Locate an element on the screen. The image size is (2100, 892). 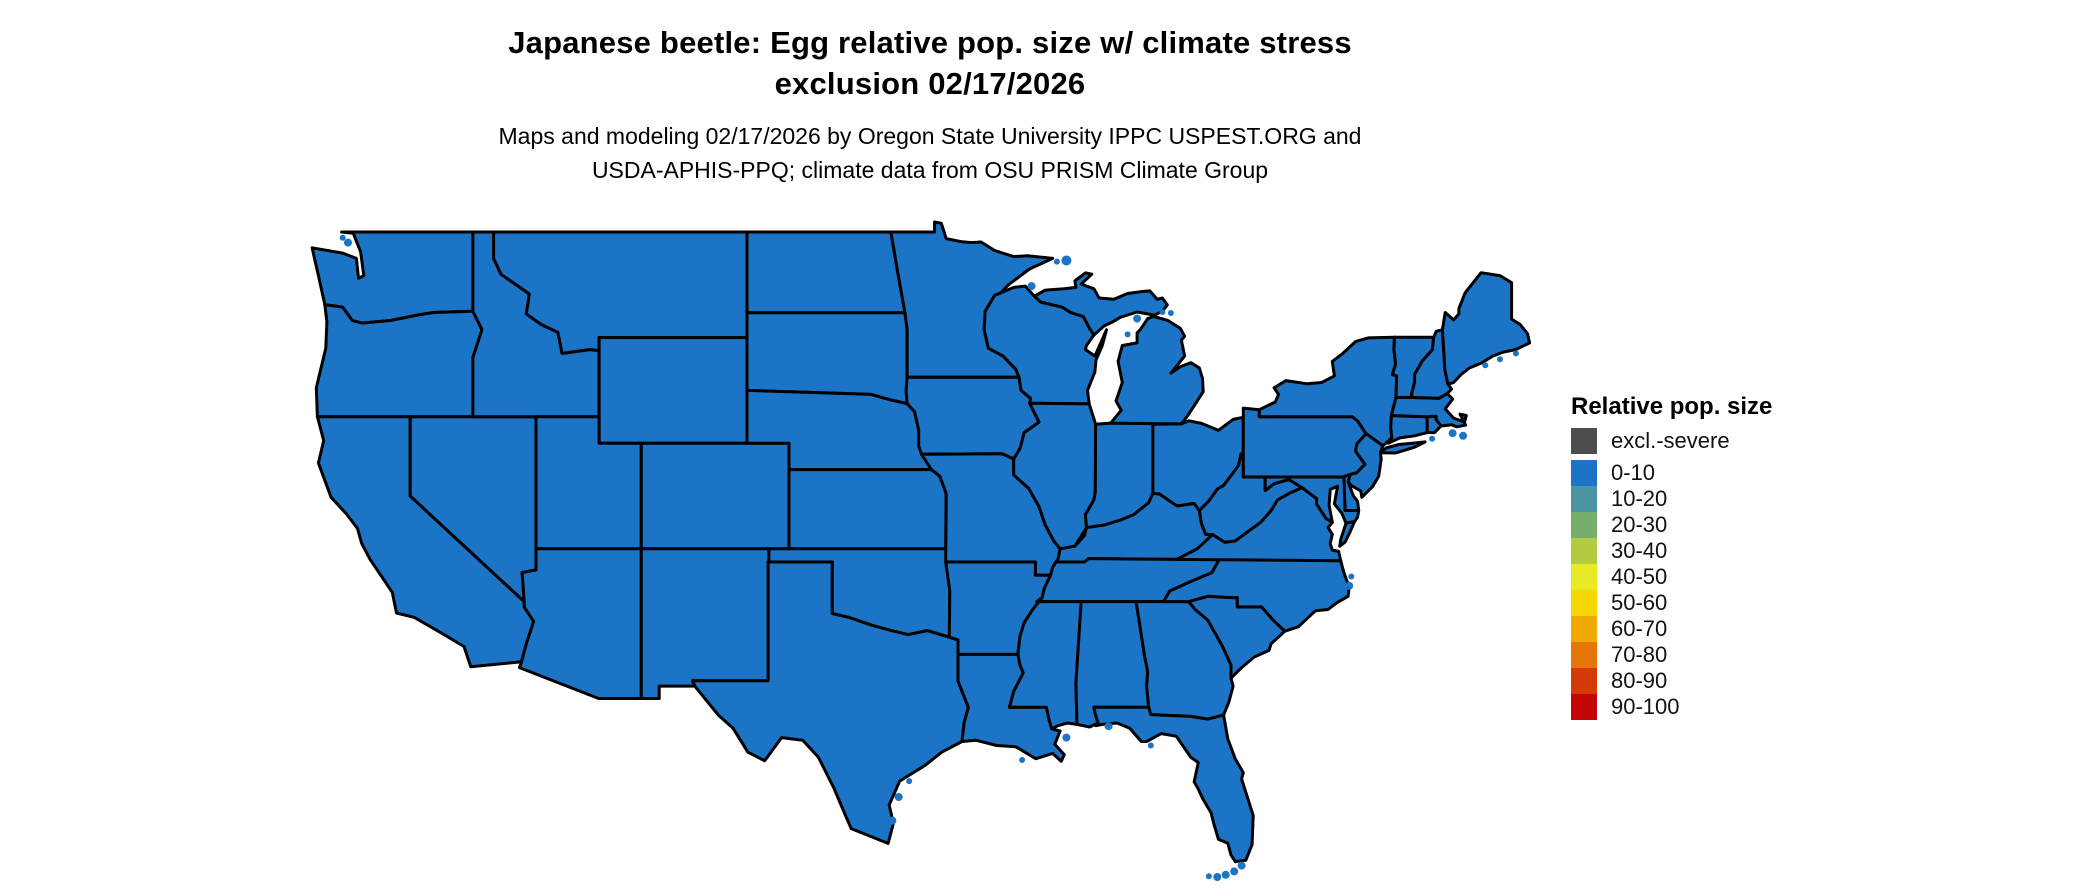
legend-item-label: excl.-severe is located at coordinates (1670, 440).